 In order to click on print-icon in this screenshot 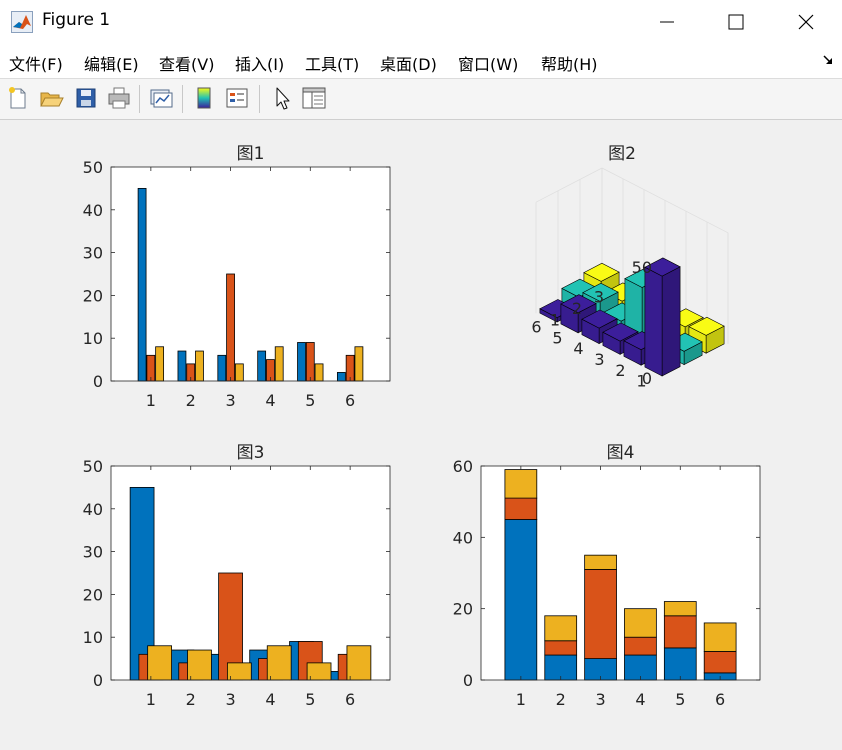, I will do `click(119, 98)`.